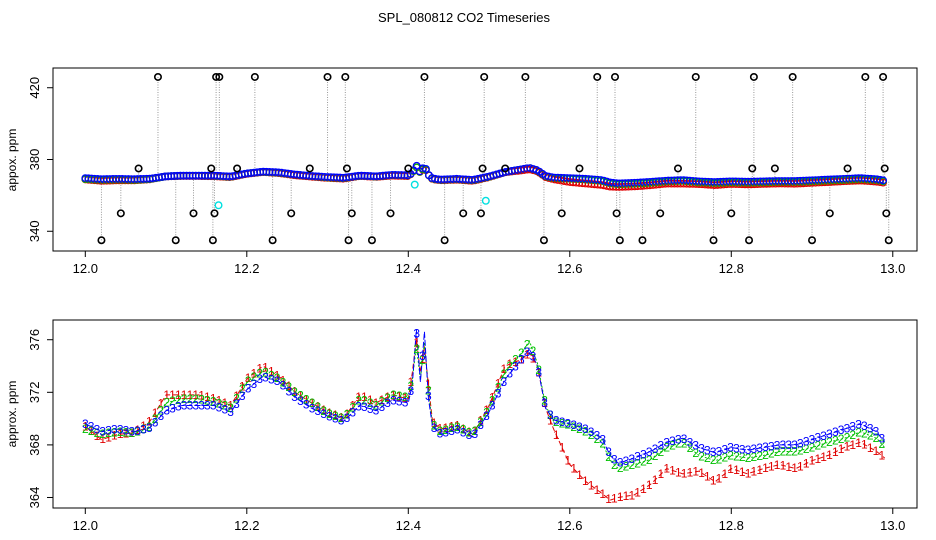 This screenshot has height=540, width=936. Describe the element at coordinates (892, 268) in the screenshot. I see `overview-x-tick-label: 13.0` at that location.